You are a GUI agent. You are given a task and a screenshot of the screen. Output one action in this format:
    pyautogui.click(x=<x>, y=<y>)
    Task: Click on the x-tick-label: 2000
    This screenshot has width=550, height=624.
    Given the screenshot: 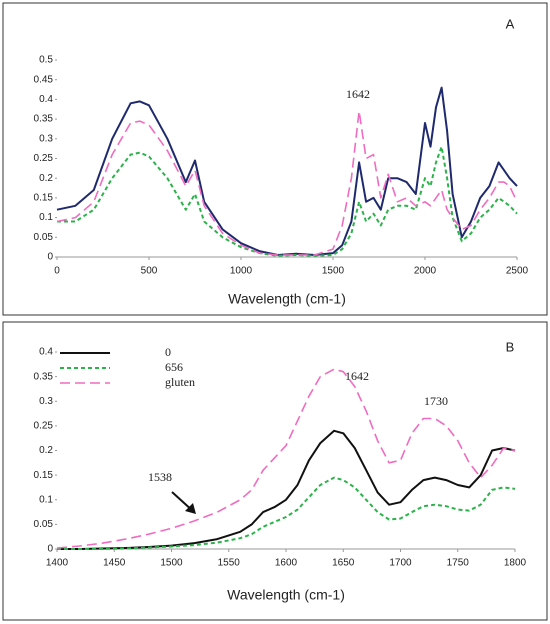 What is the action you would take?
    pyautogui.click(x=425, y=271)
    